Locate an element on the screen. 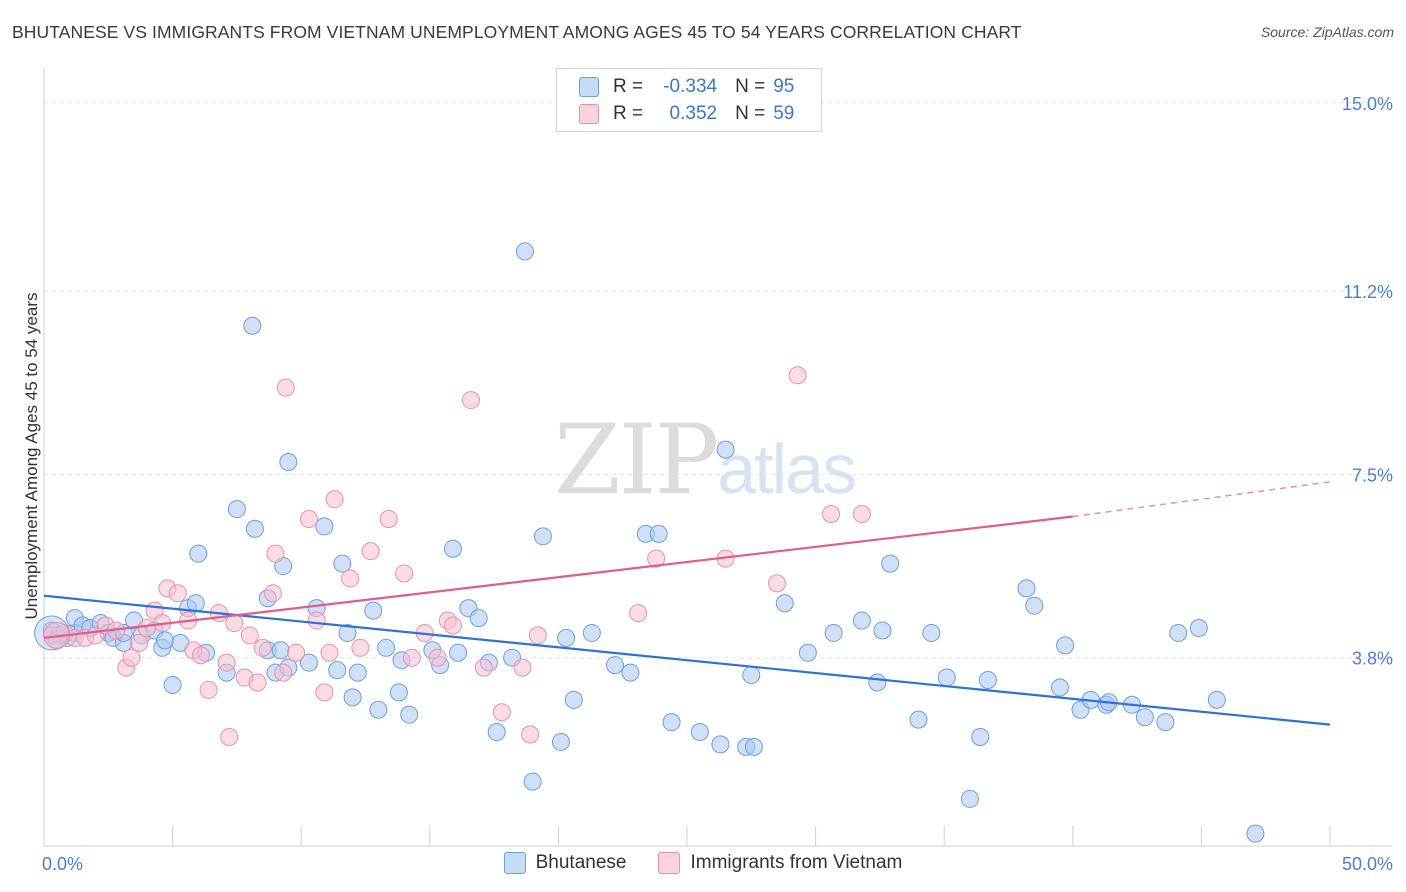 This screenshot has height=892, width=1406. legend-n-value: 59 is located at coordinates (784, 113).